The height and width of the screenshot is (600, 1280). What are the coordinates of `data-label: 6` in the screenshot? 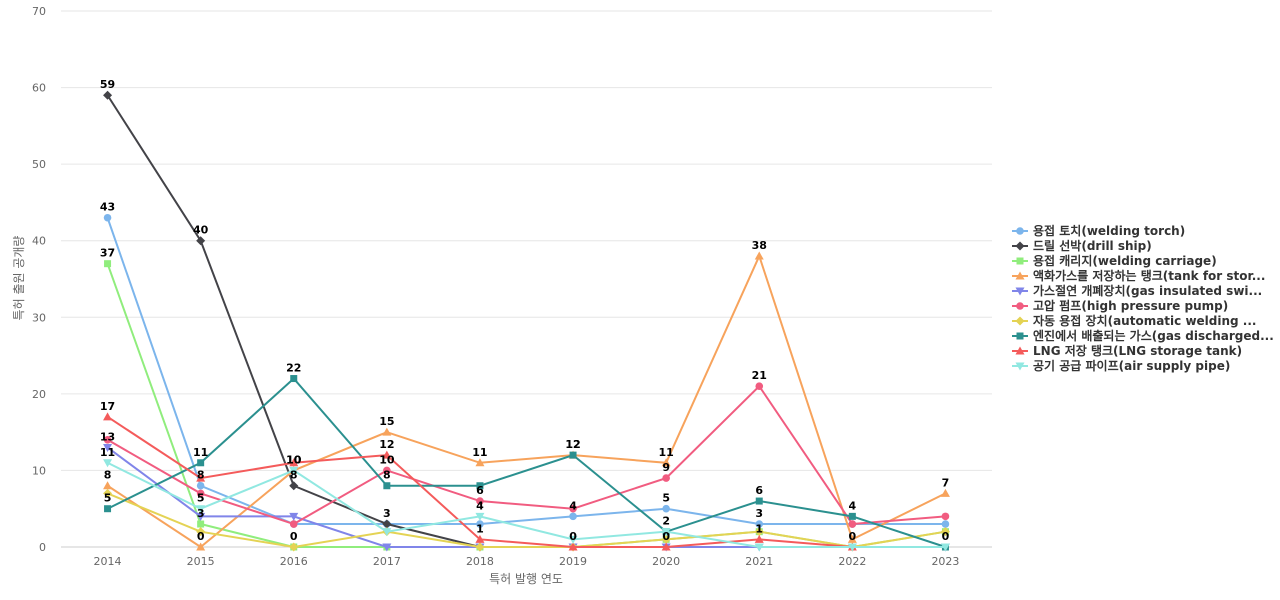 It's located at (480, 490).